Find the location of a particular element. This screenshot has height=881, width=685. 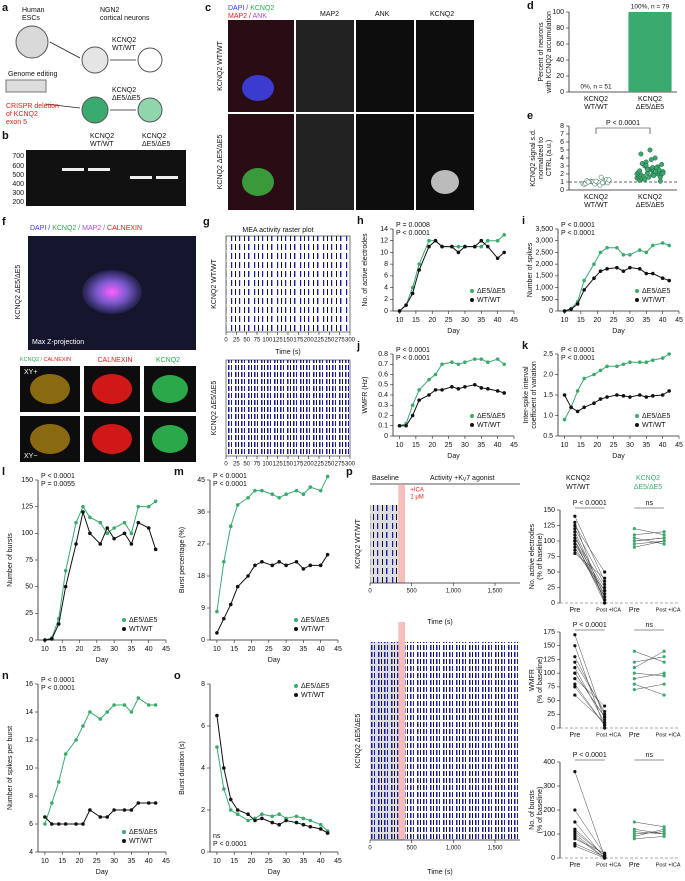

x-tick-label: Pre is located at coordinates (574, 735).